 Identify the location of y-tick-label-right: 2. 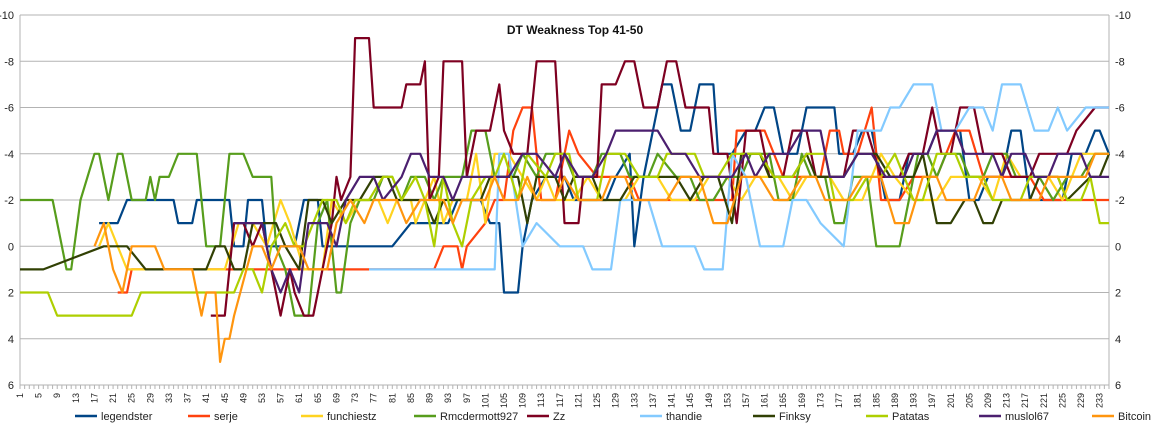
(1118, 294).